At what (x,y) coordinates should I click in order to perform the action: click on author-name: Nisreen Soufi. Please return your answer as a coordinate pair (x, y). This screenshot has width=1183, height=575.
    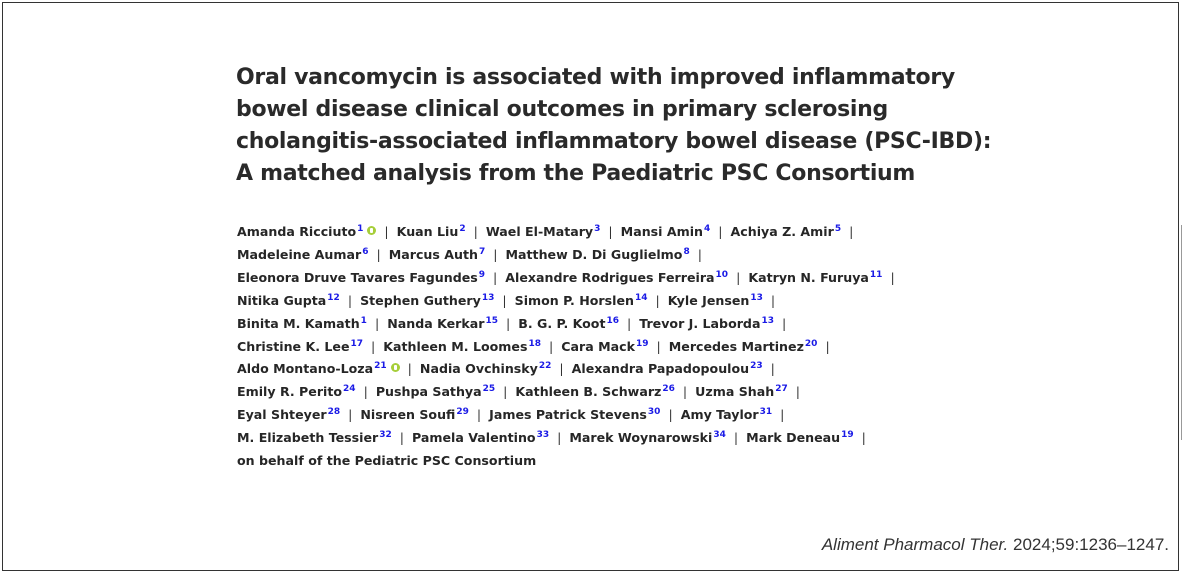
    Looking at the image, I should click on (408, 415).